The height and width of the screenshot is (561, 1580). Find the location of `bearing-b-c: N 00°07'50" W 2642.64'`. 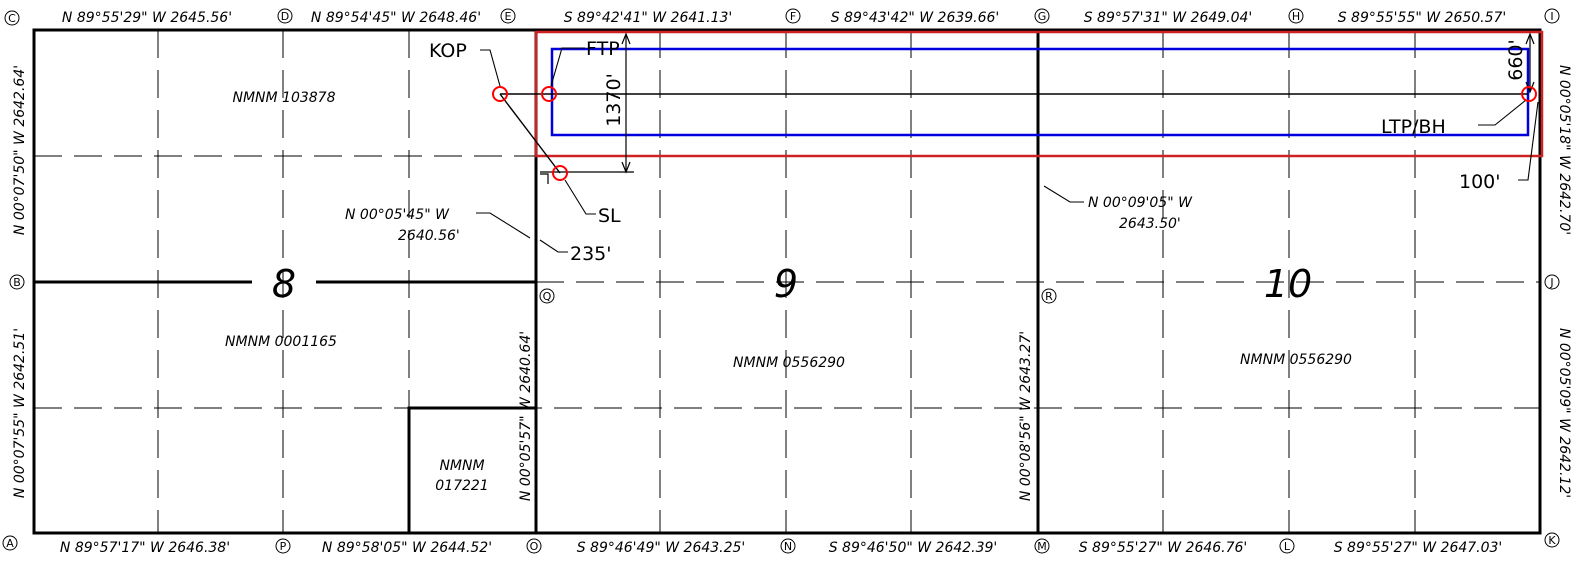

bearing-b-c: N 00°07'50" W 2642.64' is located at coordinates (20, 150).